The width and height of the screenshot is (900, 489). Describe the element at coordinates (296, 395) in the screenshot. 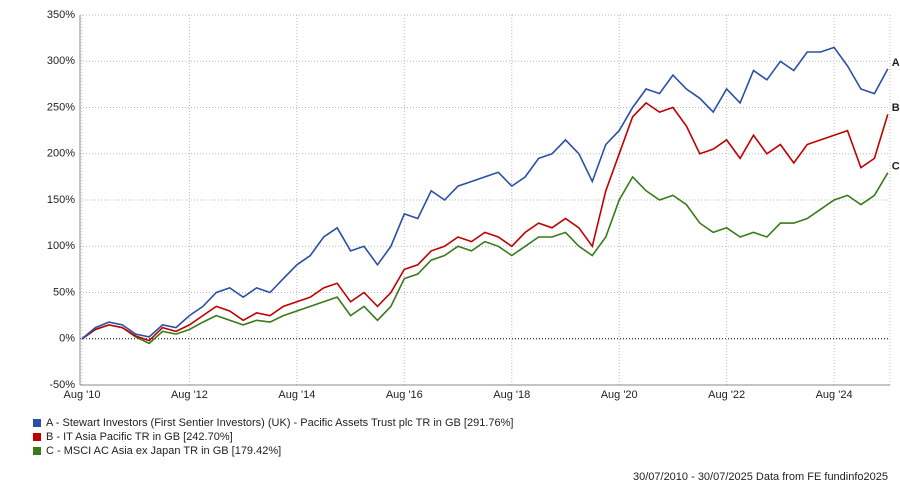

I see `x-tick-label: Aug '14` at that location.